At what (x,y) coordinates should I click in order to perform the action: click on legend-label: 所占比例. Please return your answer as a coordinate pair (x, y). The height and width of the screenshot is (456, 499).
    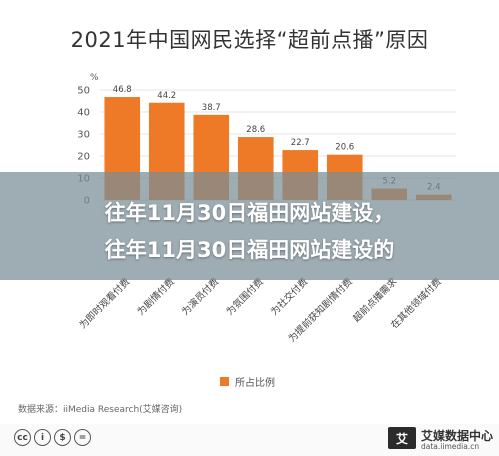
    Looking at the image, I should click on (255, 383).